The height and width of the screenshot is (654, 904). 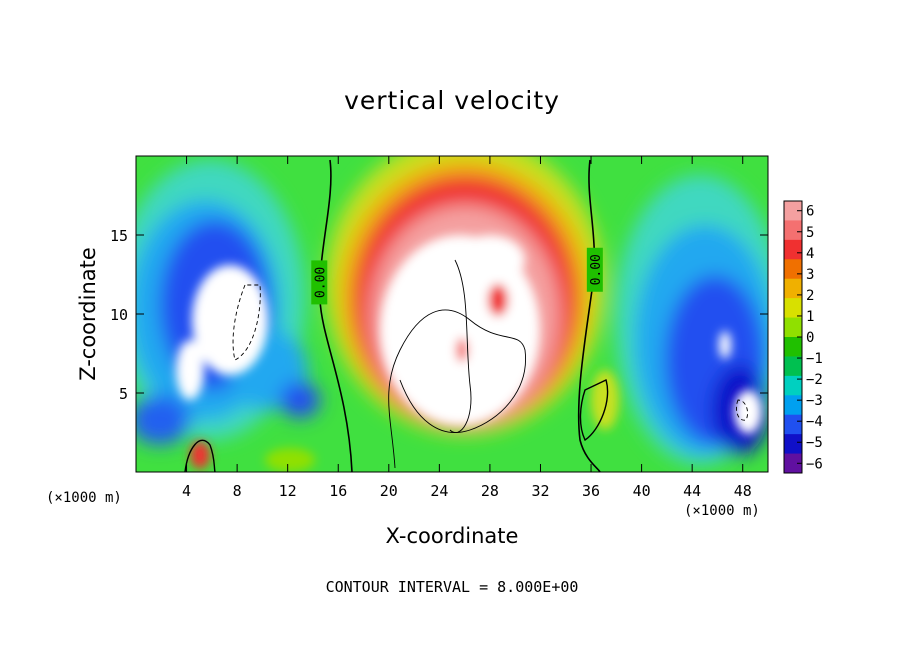 What do you see at coordinates (457, 276) in the screenshot?
I see `contour-labels: 0.00 0.00` at bounding box center [457, 276].